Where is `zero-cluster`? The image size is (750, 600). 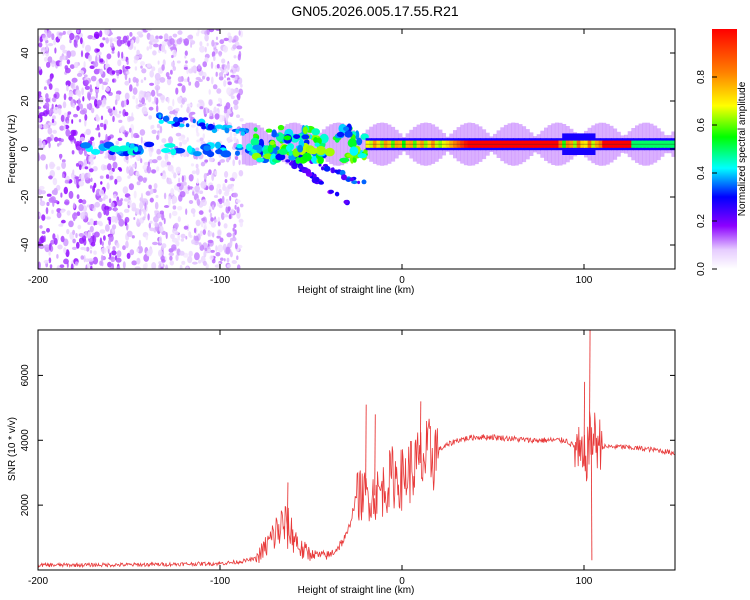
zero-cluster is located at coordinates (136, 149).